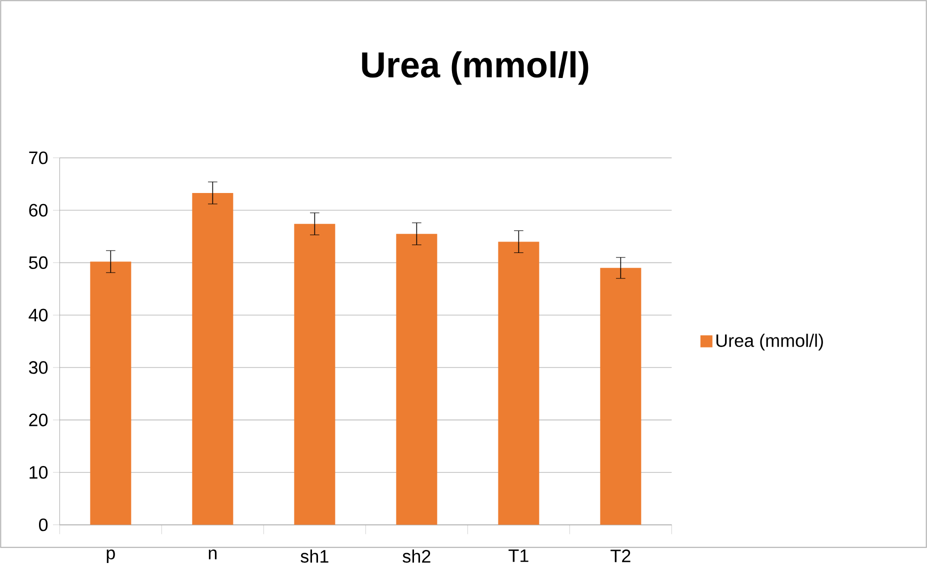 Image resolution: width=927 pixels, height=567 pixels. I want to click on x-tick-label: p, so click(110, 556).